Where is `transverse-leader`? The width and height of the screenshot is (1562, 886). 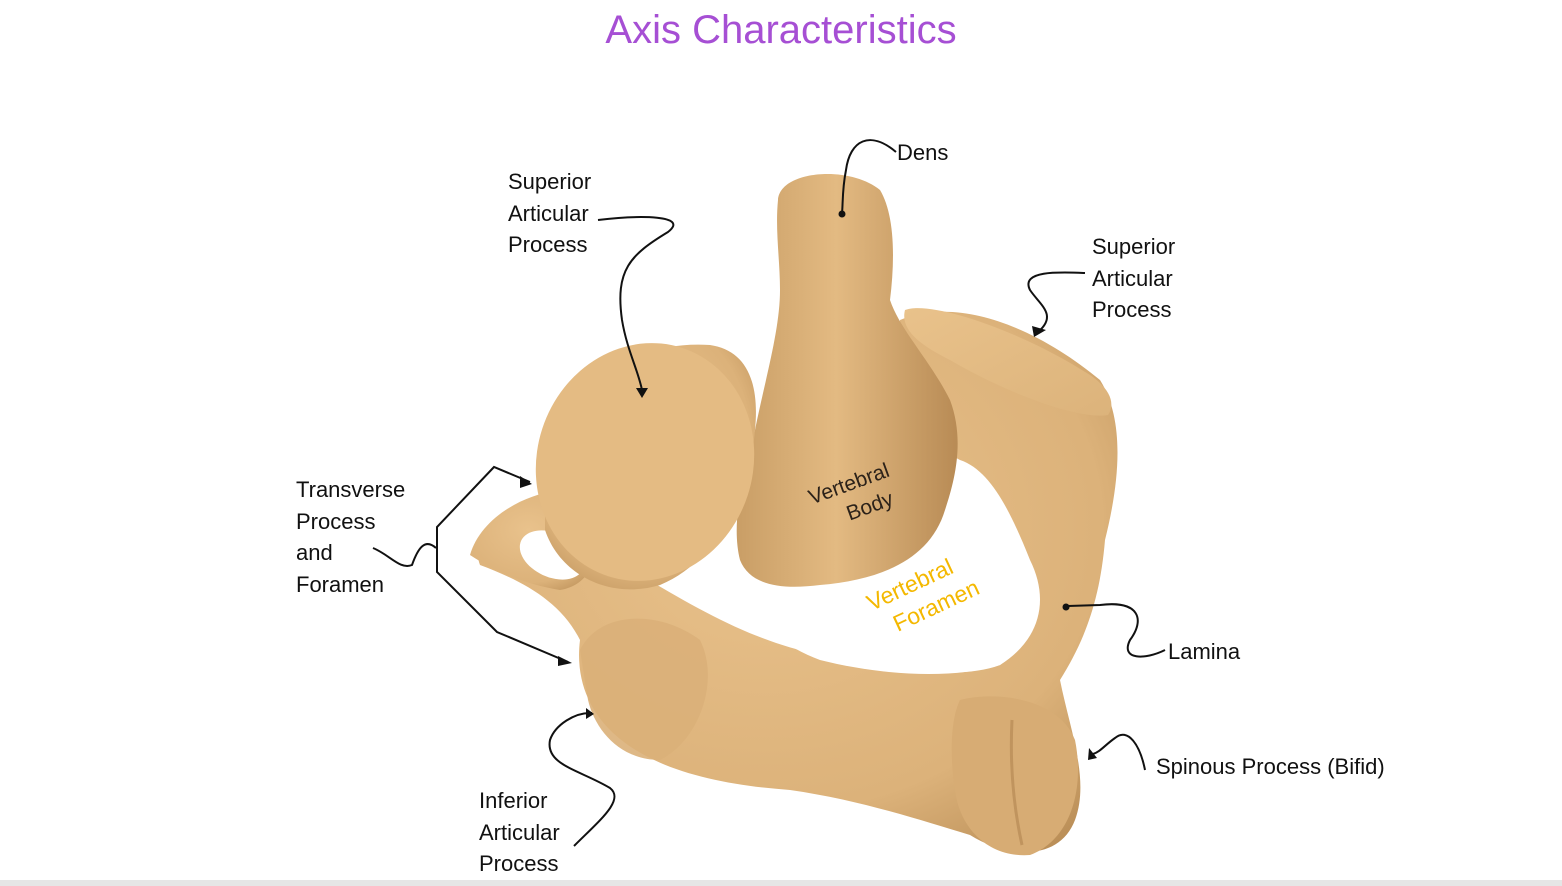 transverse-leader is located at coordinates (404, 555).